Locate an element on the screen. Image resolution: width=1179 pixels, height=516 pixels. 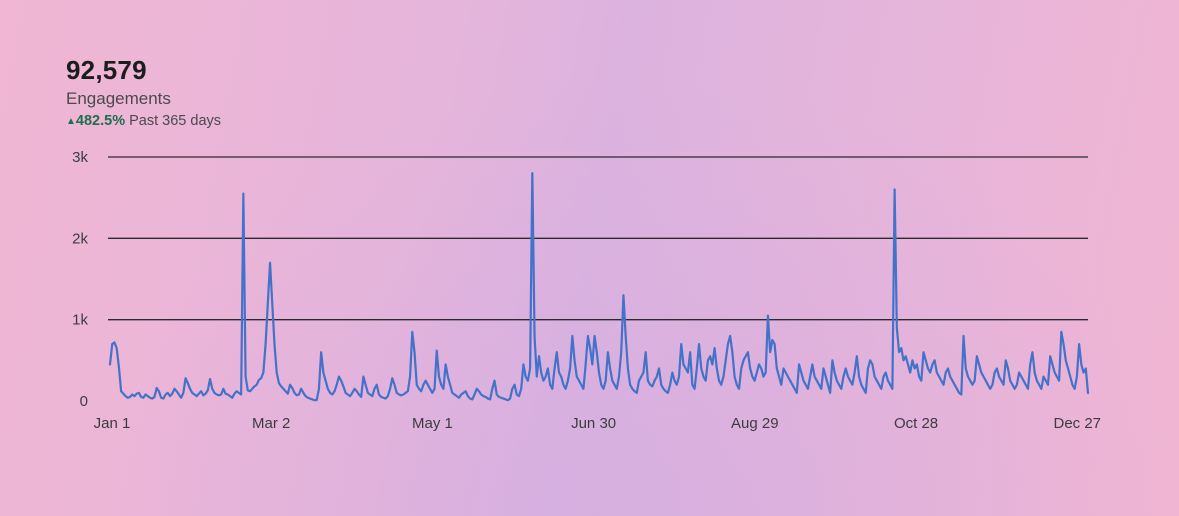
y-tick-label: 2k is located at coordinates (80, 238).